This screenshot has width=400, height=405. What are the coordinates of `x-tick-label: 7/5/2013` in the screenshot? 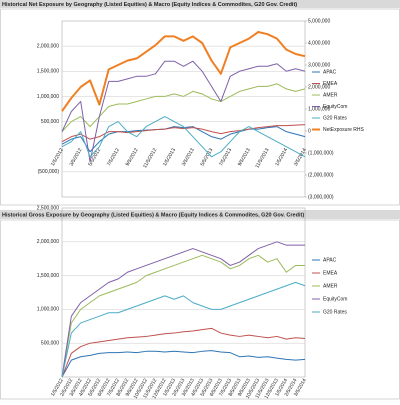 It's located at (225, 157).